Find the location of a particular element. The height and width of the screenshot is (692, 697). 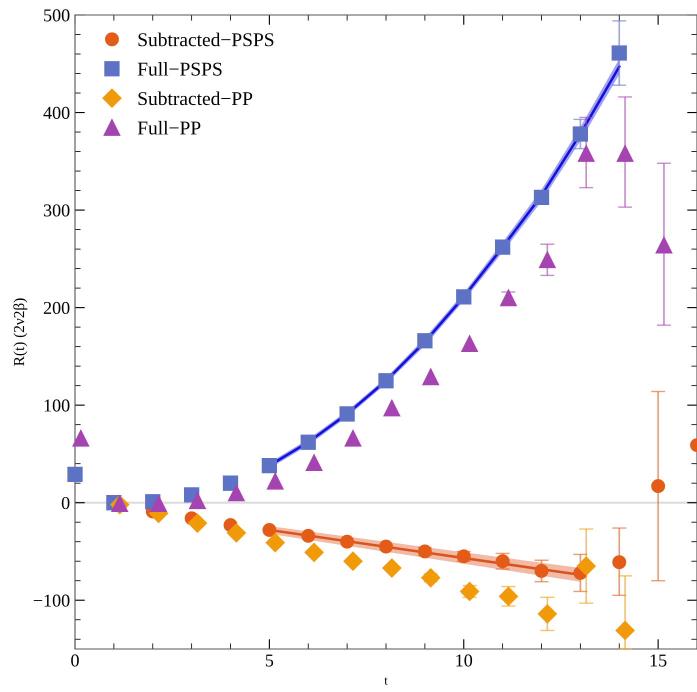

y-tick-label: 100 is located at coordinates (57, 405).